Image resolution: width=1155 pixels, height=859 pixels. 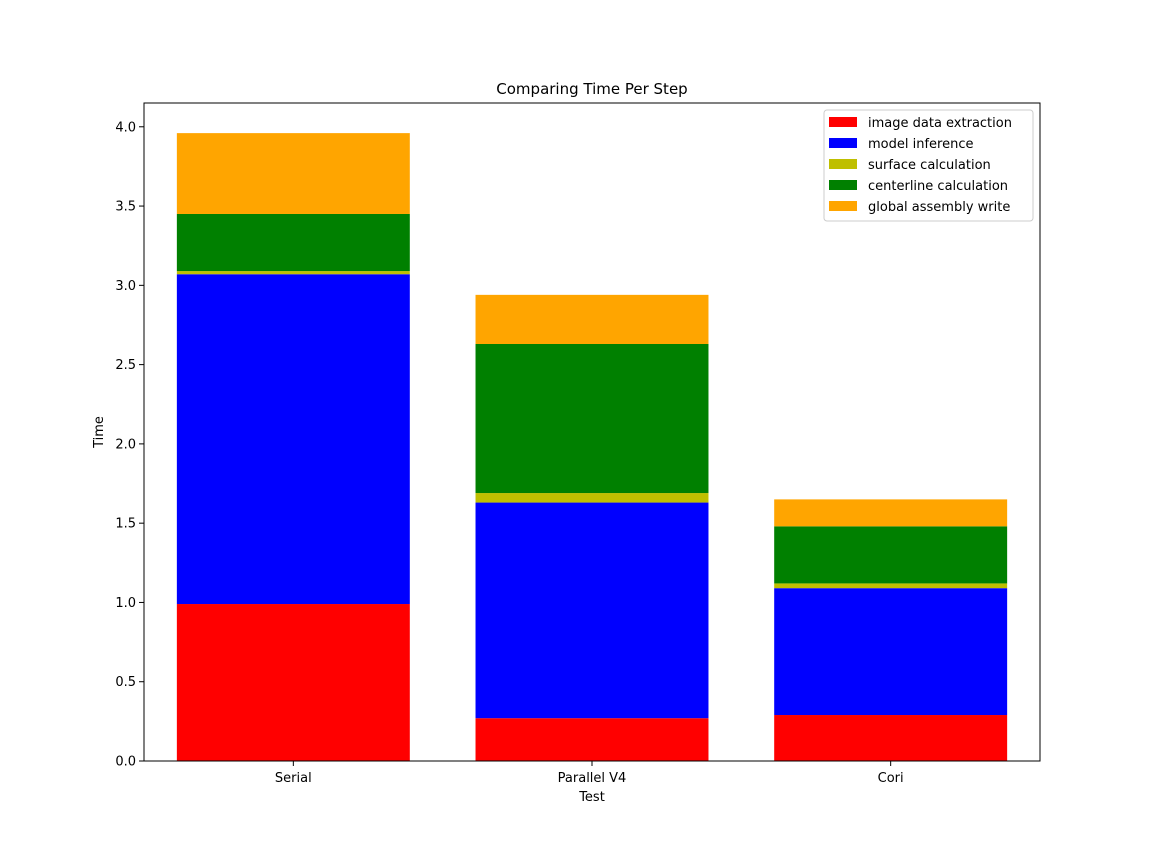 What do you see at coordinates (293, 242) in the screenshot?
I see `bar-centerline-calculation-serial` at bounding box center [293, 242].